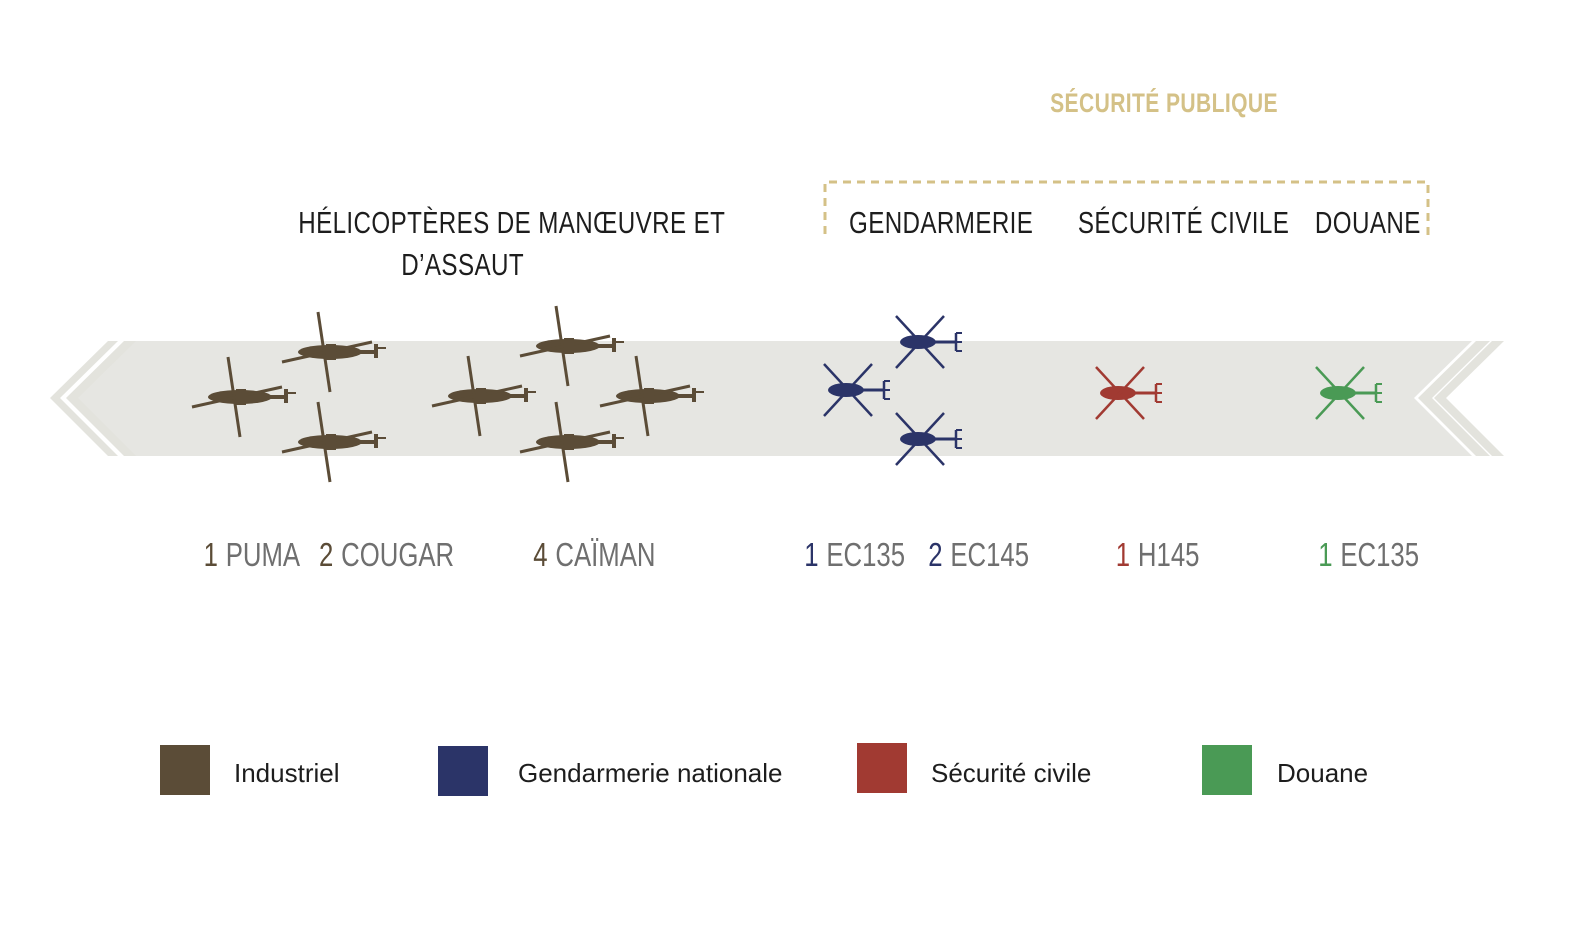  Describe the element at coordinates (1123, 554) in the screenshot. I see `count-h145-number: 1` at that location.